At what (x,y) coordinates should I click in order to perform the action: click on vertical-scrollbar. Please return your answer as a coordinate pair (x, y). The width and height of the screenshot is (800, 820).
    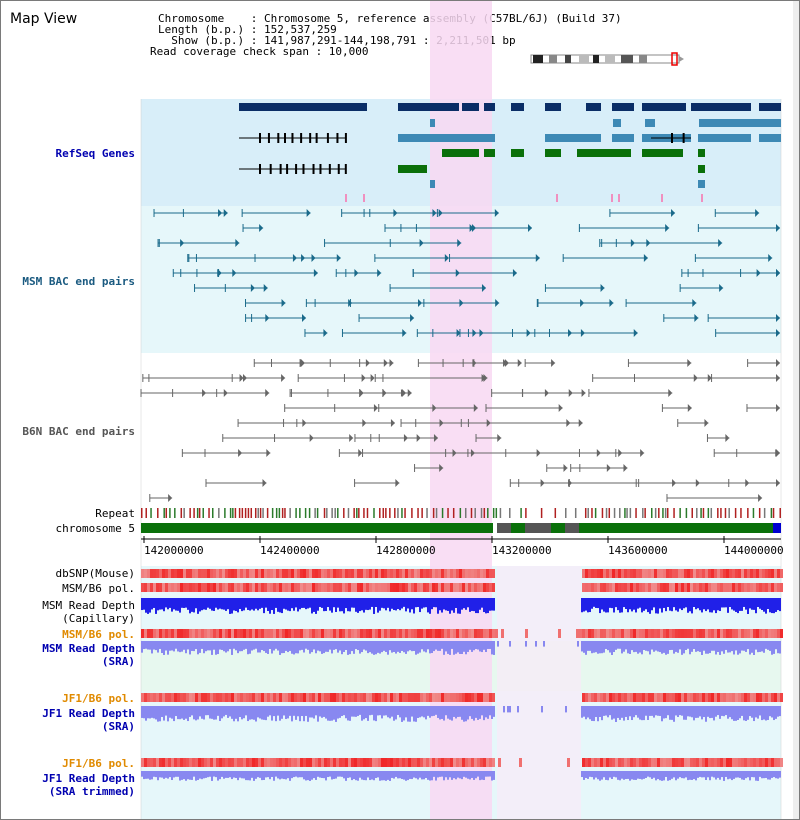
    Looking at the image, I should click on (796, 410).